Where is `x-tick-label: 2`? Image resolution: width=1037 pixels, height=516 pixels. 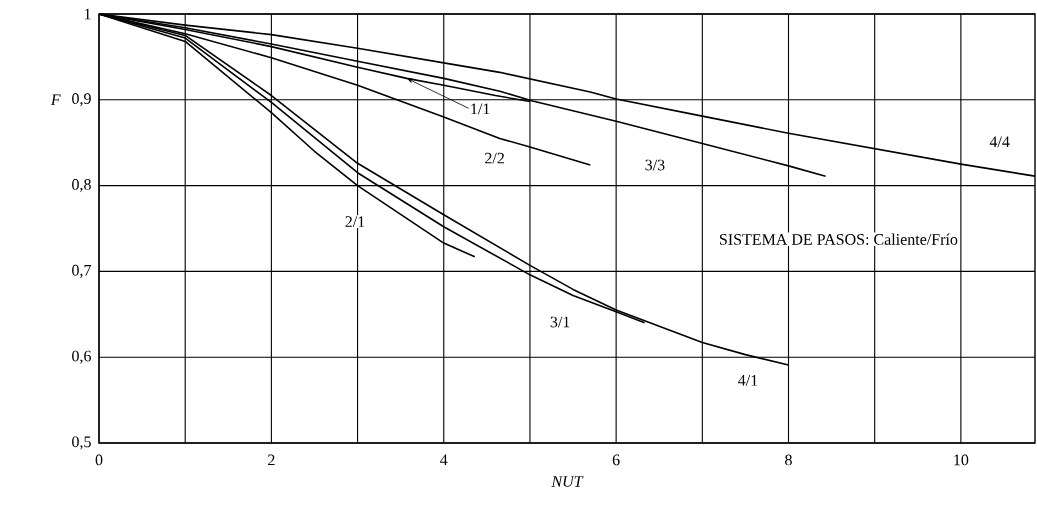
x-tick-label: 2 is located at coordinates (271, 460).